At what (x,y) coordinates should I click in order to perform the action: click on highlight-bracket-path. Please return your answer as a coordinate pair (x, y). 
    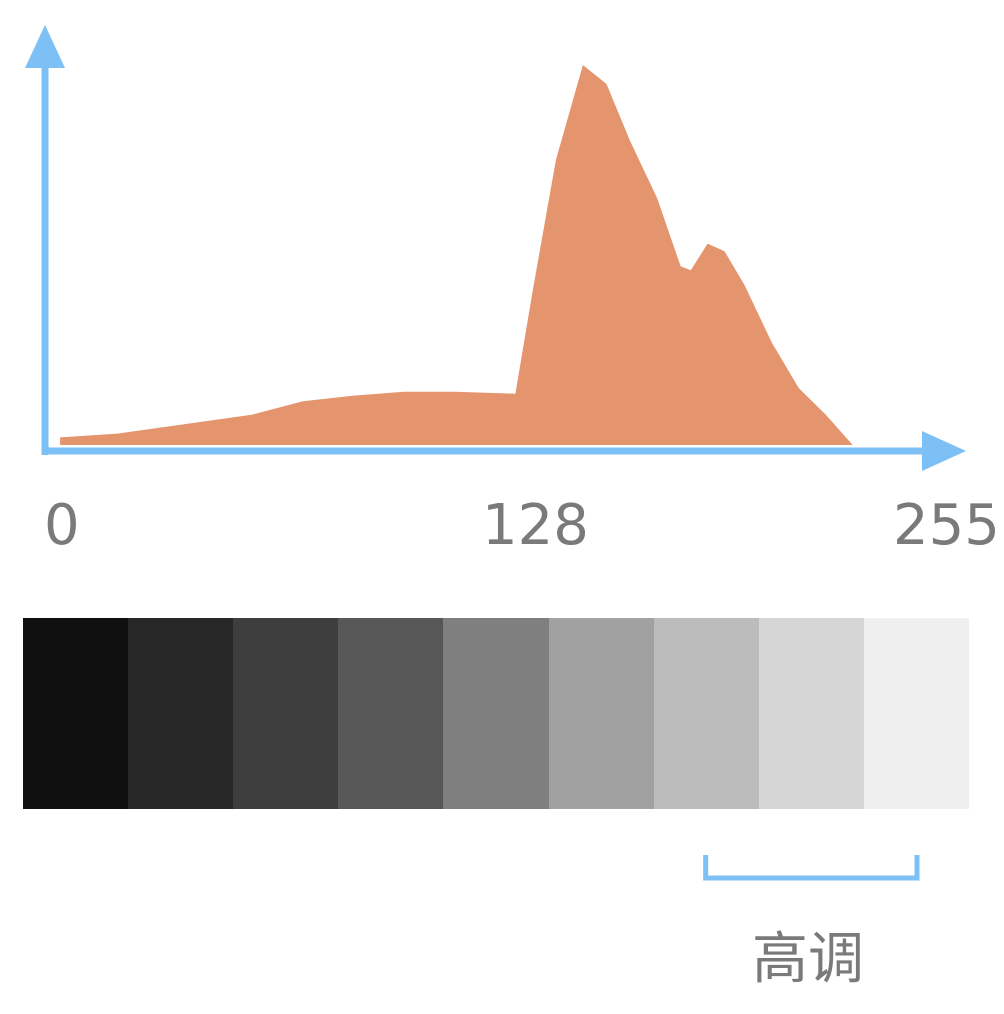
    Looking at the image, I should click on (811, 868).